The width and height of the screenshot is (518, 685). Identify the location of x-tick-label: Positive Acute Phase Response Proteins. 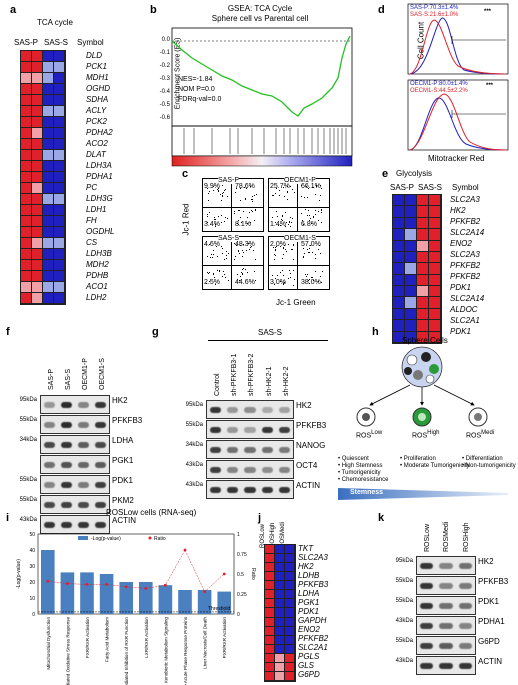
(185, 650).